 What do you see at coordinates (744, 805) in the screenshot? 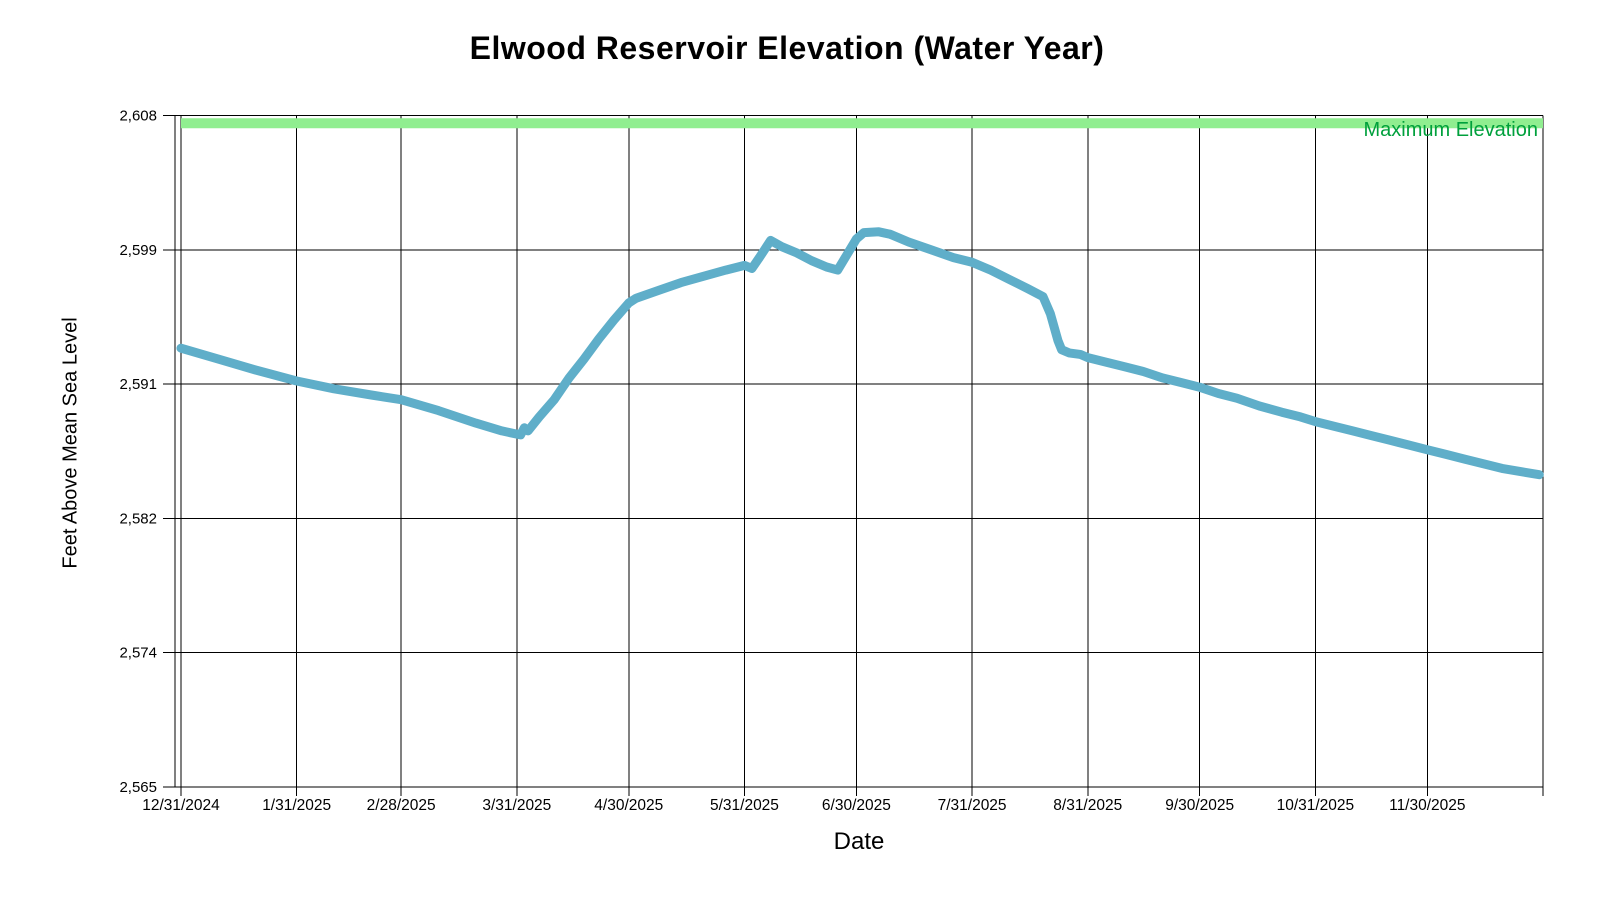
I see `x-tick-label: 5/31/2025` at bounding box center [744, 805].